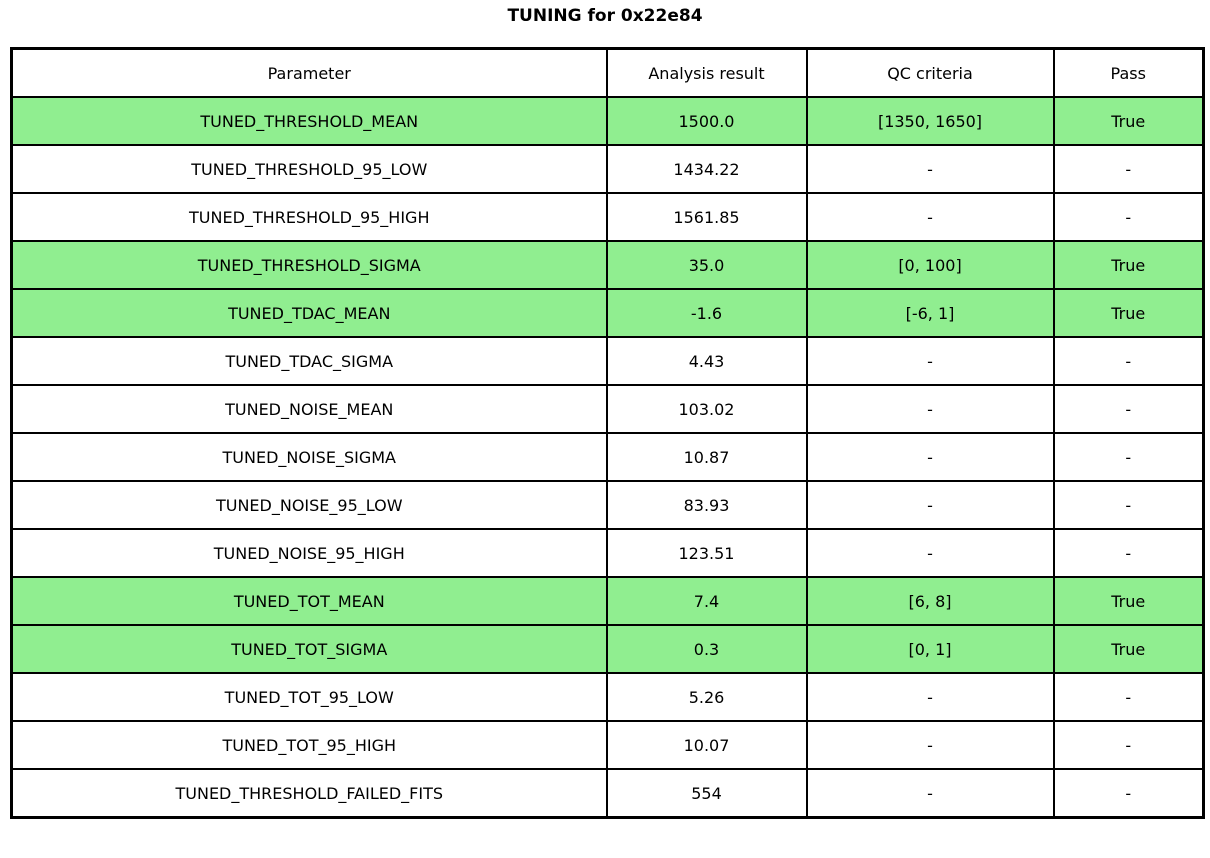  What do you see at coordinates (309, 793) in the screenshot?
I see `parameter-cell: TUNED_THRESHOLD_FAILED_FITS` at bounding box center [309, 793].